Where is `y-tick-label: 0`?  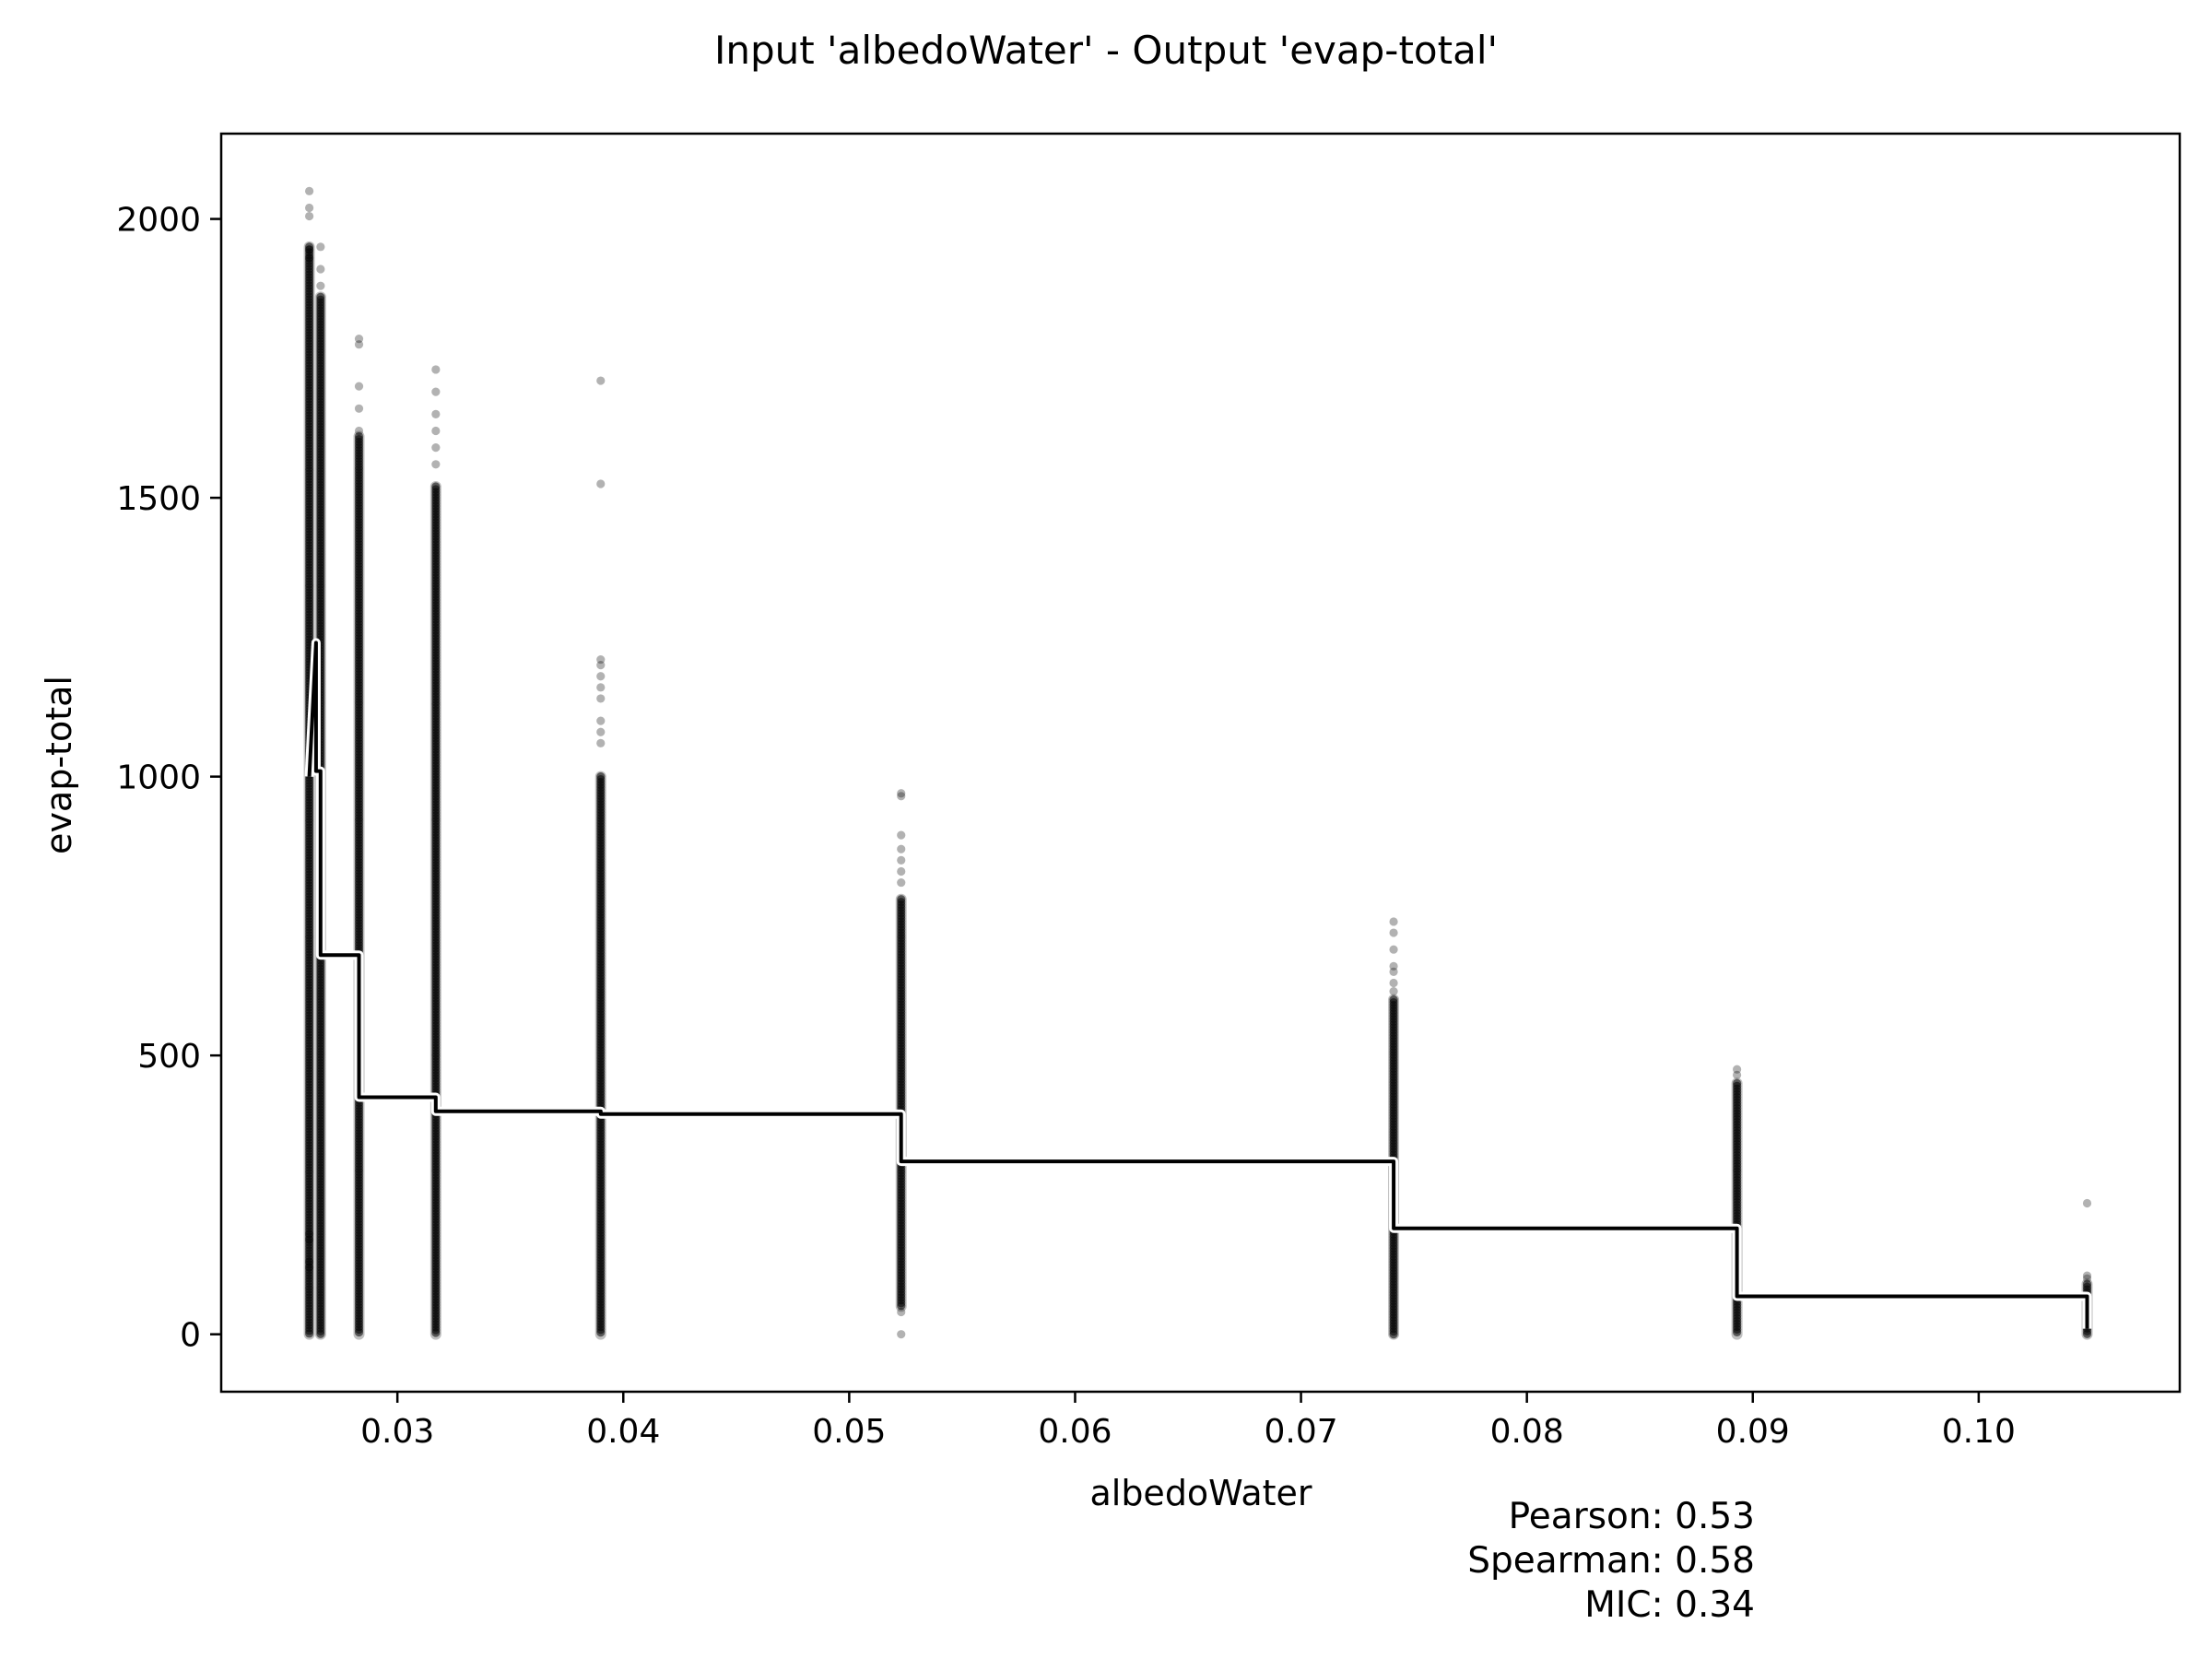
y-tick-label: 0 is located at coordinates (190, 1336).